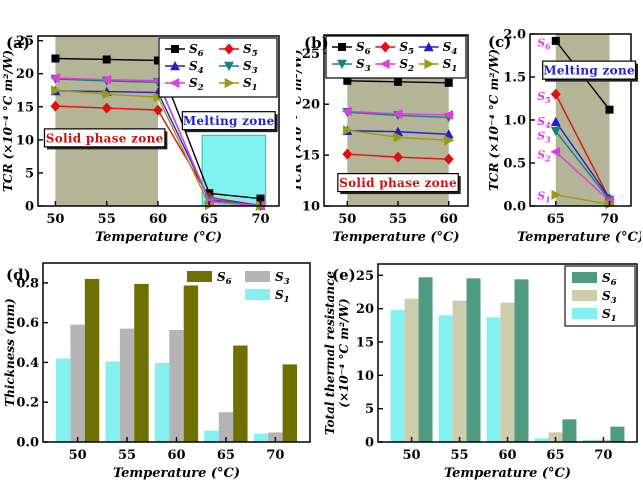 This screenshot has width=643, height=493. I want to click on annotation-text: Solid phase zone, so click(398, 183).